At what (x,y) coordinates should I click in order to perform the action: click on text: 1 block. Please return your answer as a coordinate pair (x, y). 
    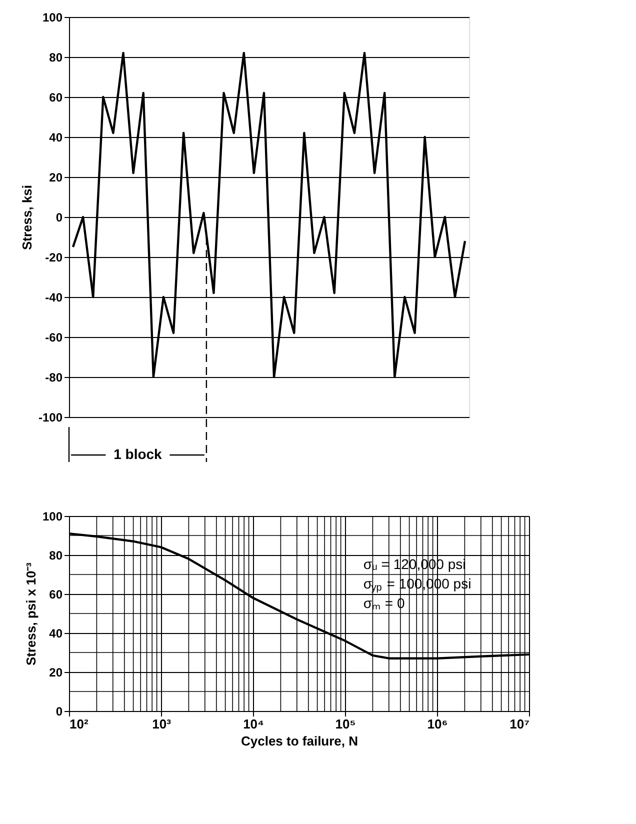
    Looking at the image, I should click on (138, 454).